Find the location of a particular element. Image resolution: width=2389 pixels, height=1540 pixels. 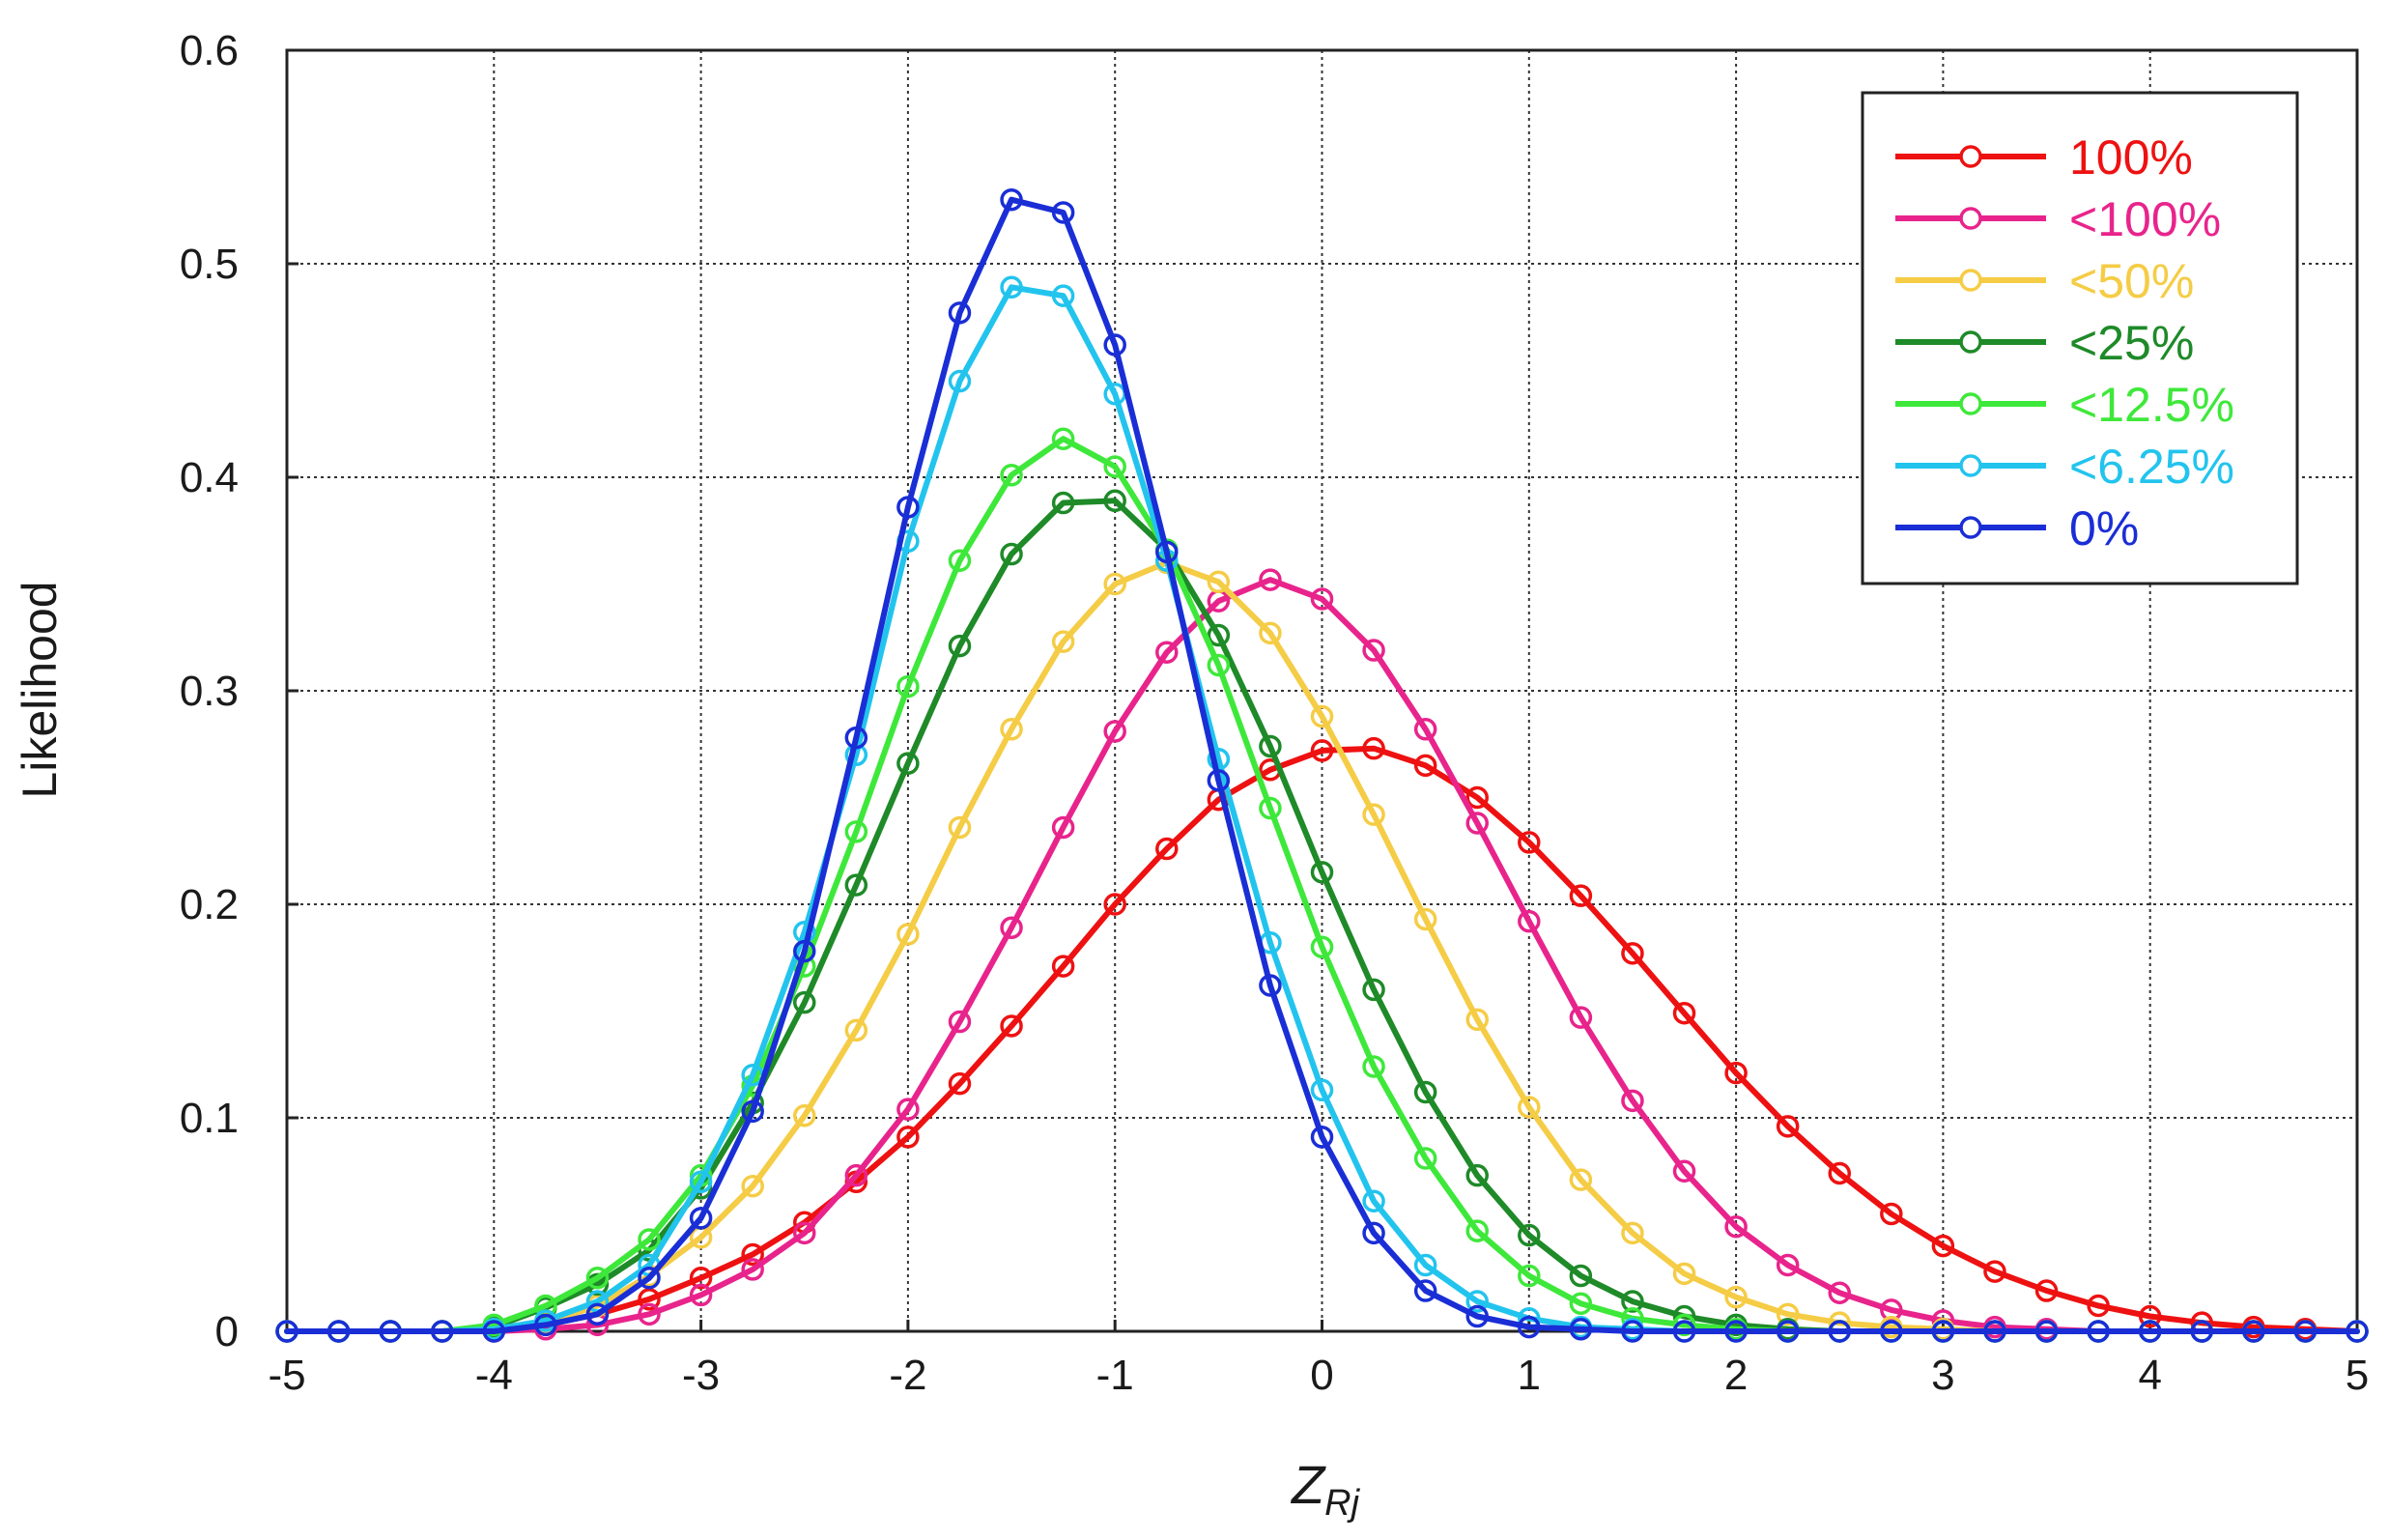

x-tick-label: 1 is located at coordinates (1529, 1375).